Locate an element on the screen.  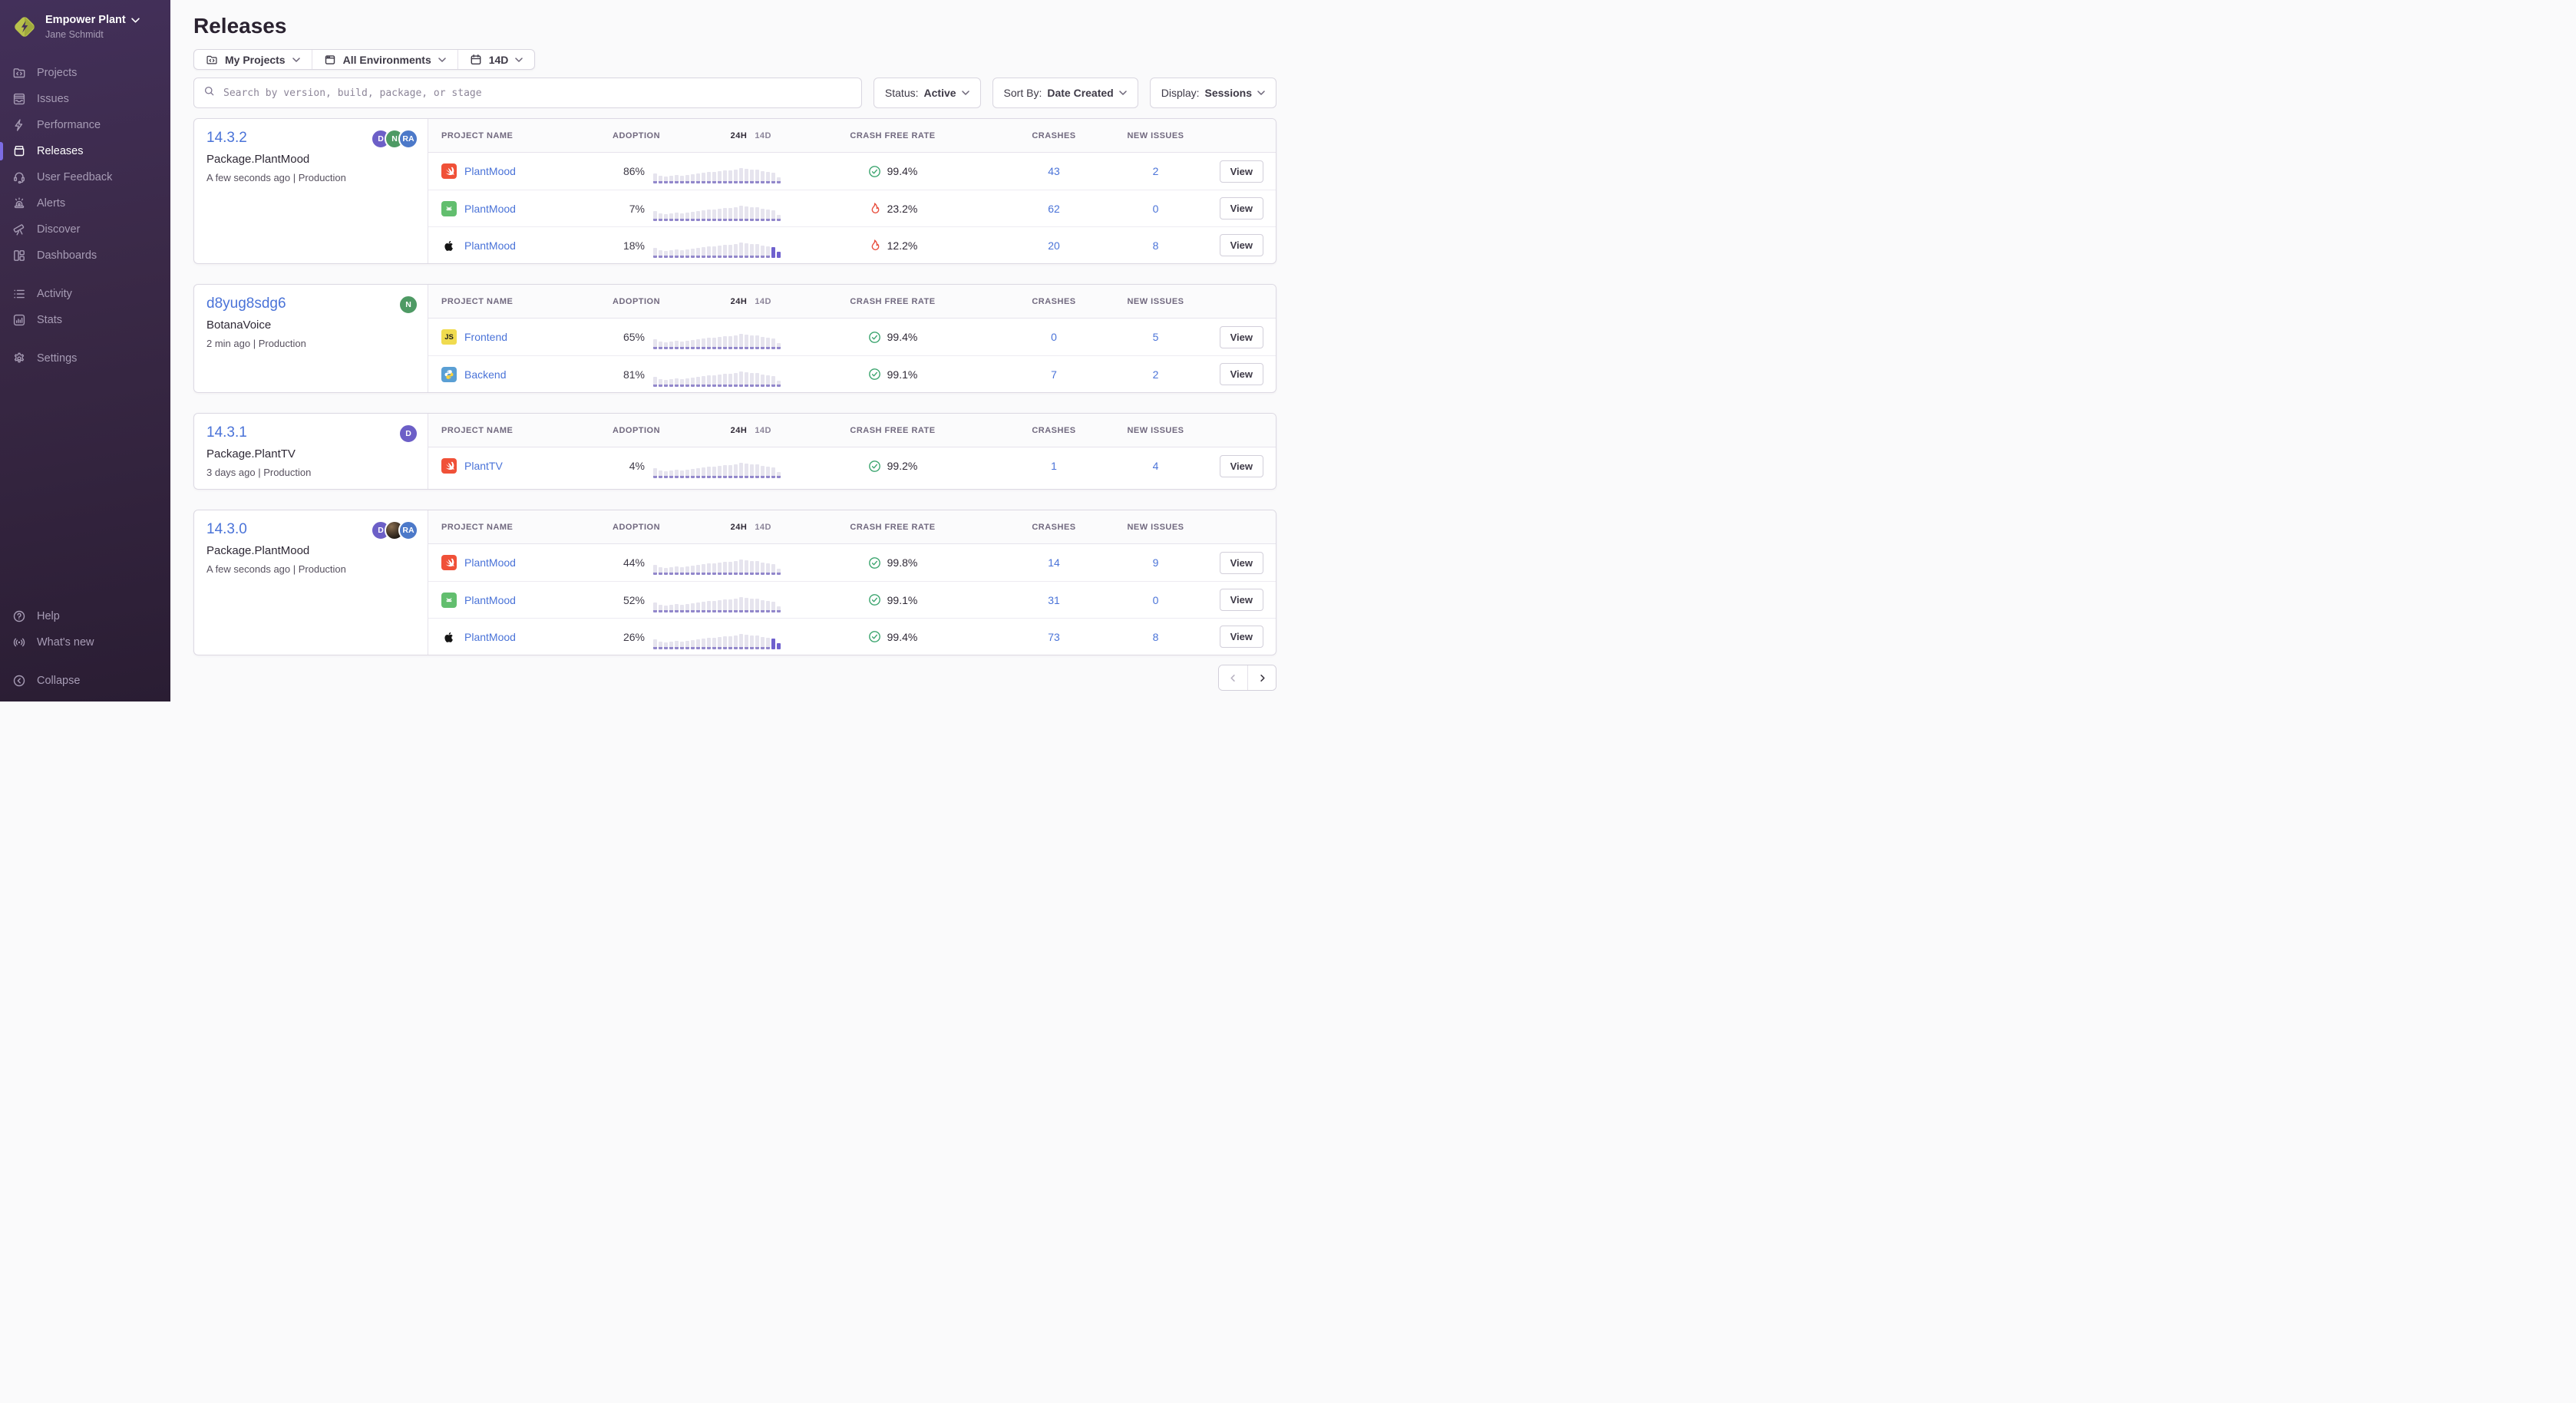
sidebar-item-what-s-new: What's new is located at coordinates (85, 642).